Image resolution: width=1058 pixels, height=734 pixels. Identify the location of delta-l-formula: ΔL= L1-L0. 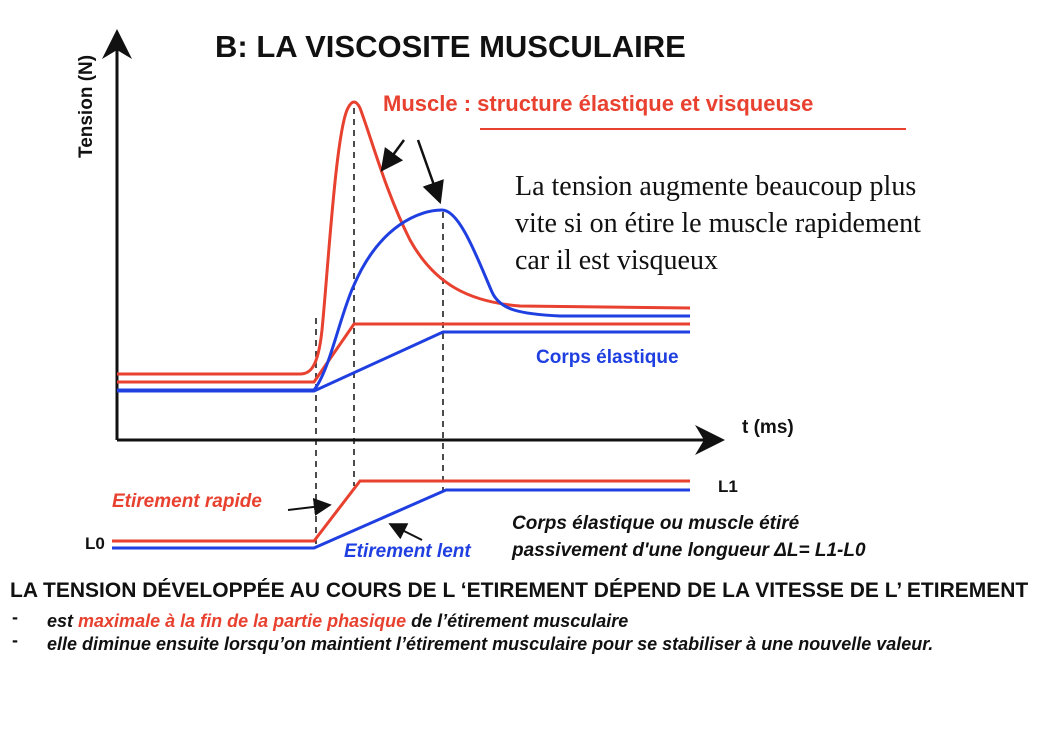
(819, 550).